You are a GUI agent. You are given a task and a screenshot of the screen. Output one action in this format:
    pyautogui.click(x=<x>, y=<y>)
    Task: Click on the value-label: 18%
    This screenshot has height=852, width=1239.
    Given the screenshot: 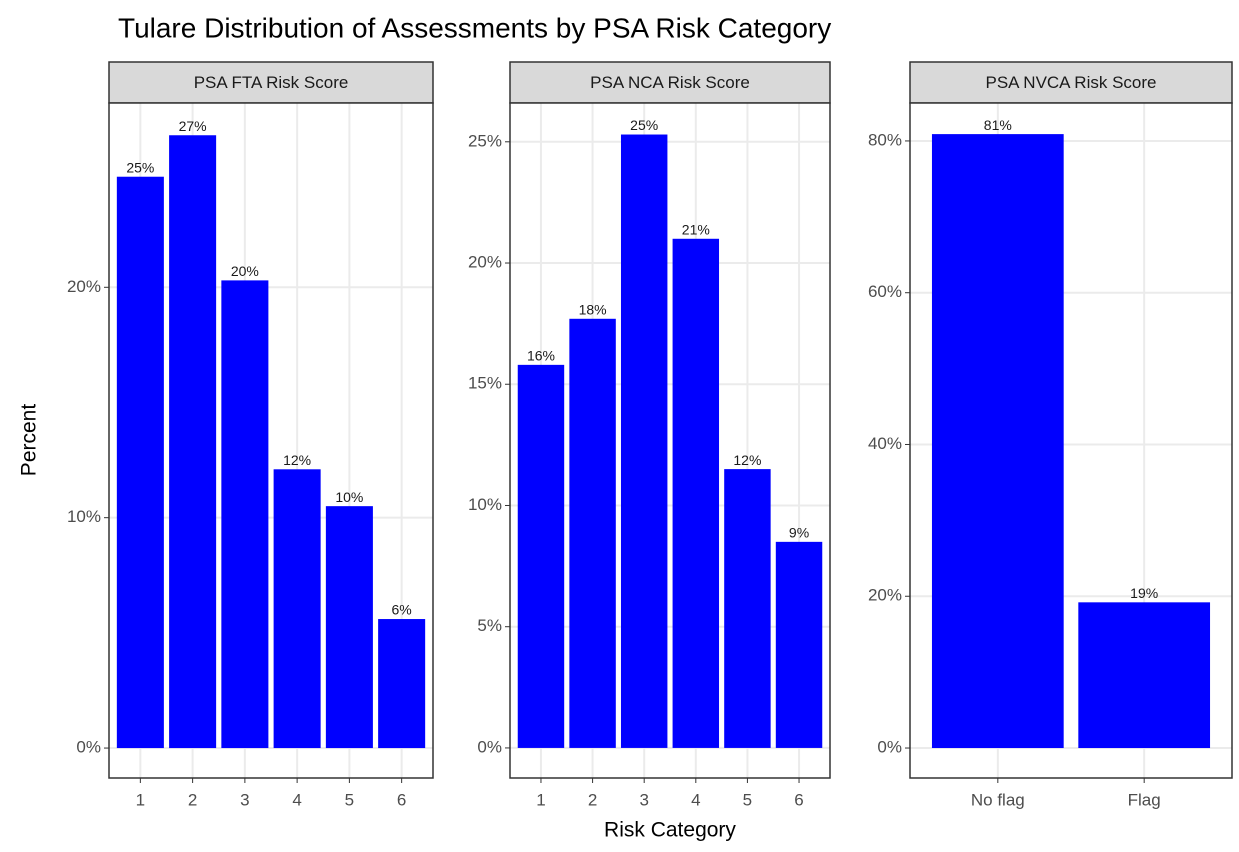 What is the action you would take?
    pyautogui.click(x=593, y=309)
    